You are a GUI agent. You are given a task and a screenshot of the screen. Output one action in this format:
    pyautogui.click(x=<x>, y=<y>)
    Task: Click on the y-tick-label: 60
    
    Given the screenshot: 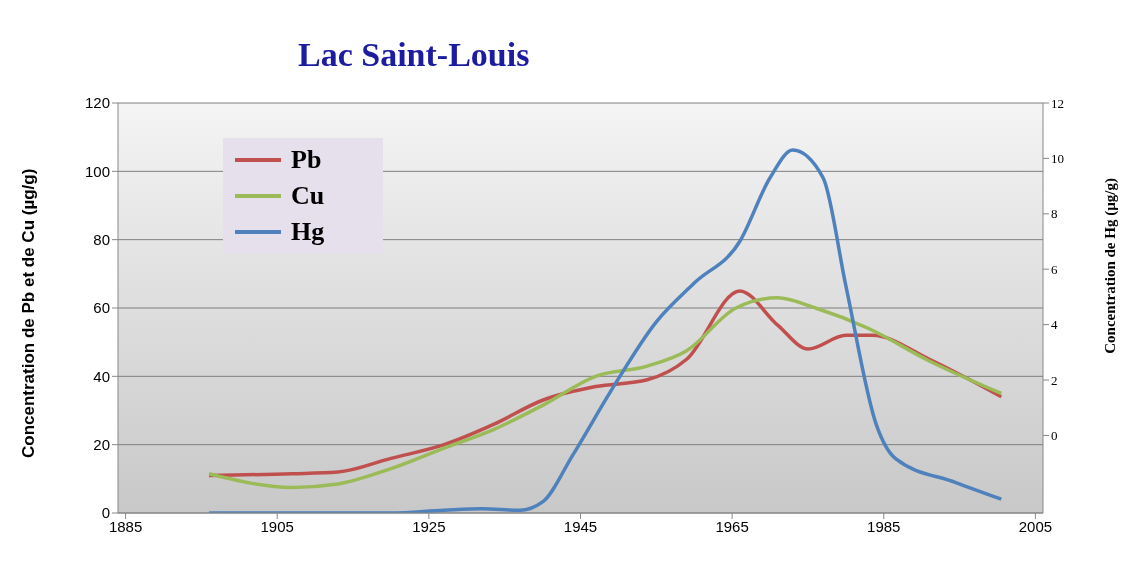 What is the action you would take?
    pyautogui.click(x=101, y=308)
    